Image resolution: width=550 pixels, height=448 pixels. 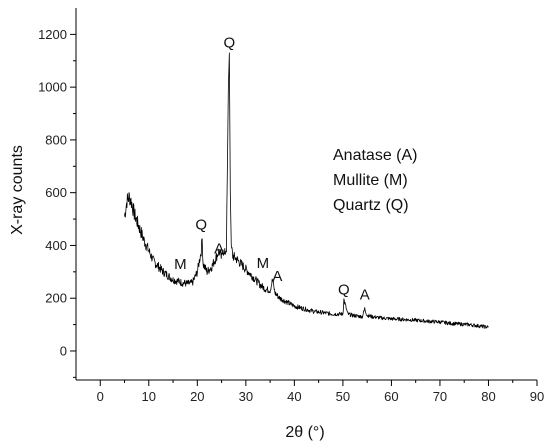 What do you see at coordinates (488, 396) in the screenshot?
I see `x-tick-label: 80` at bounding box center [488, 396].